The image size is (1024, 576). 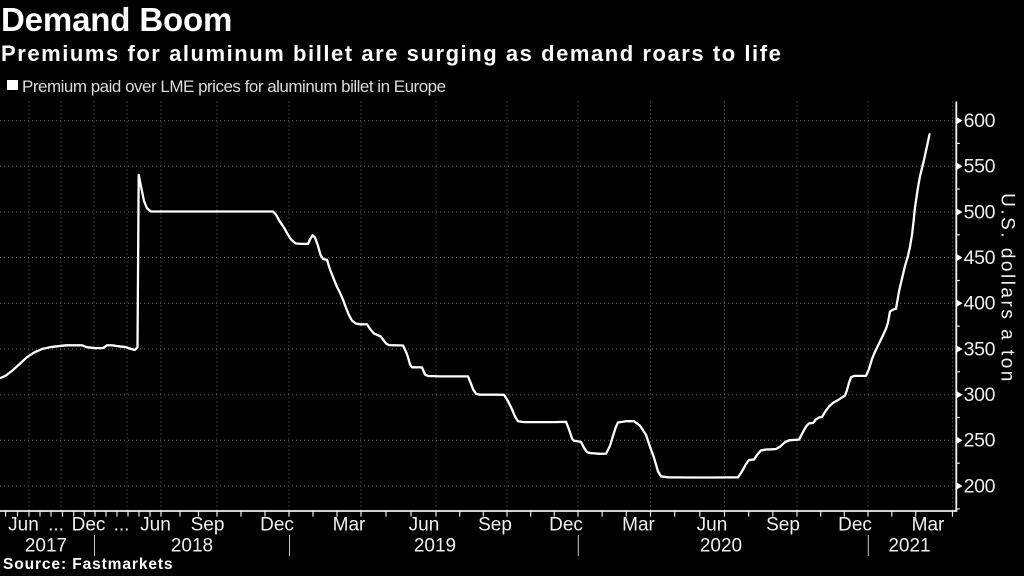 I want to click on svg-text: 2020, so click(x=721, y=546).